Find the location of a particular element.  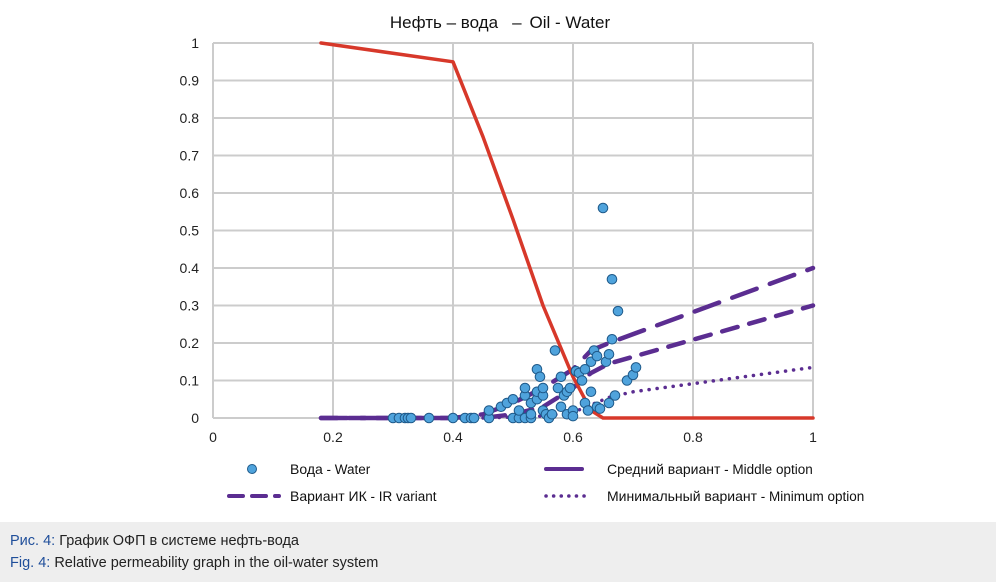

legend-water-ru: Вода is located at coordinates (306, 469).